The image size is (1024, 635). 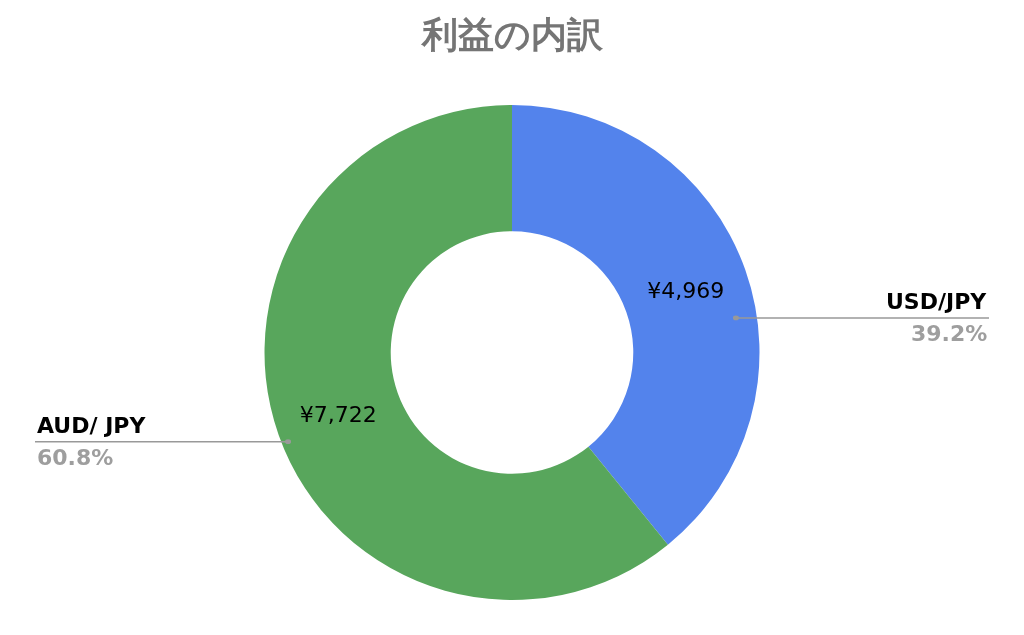 I want to click on slice-label: AUD/ JPY, so click(x=92, y=425).